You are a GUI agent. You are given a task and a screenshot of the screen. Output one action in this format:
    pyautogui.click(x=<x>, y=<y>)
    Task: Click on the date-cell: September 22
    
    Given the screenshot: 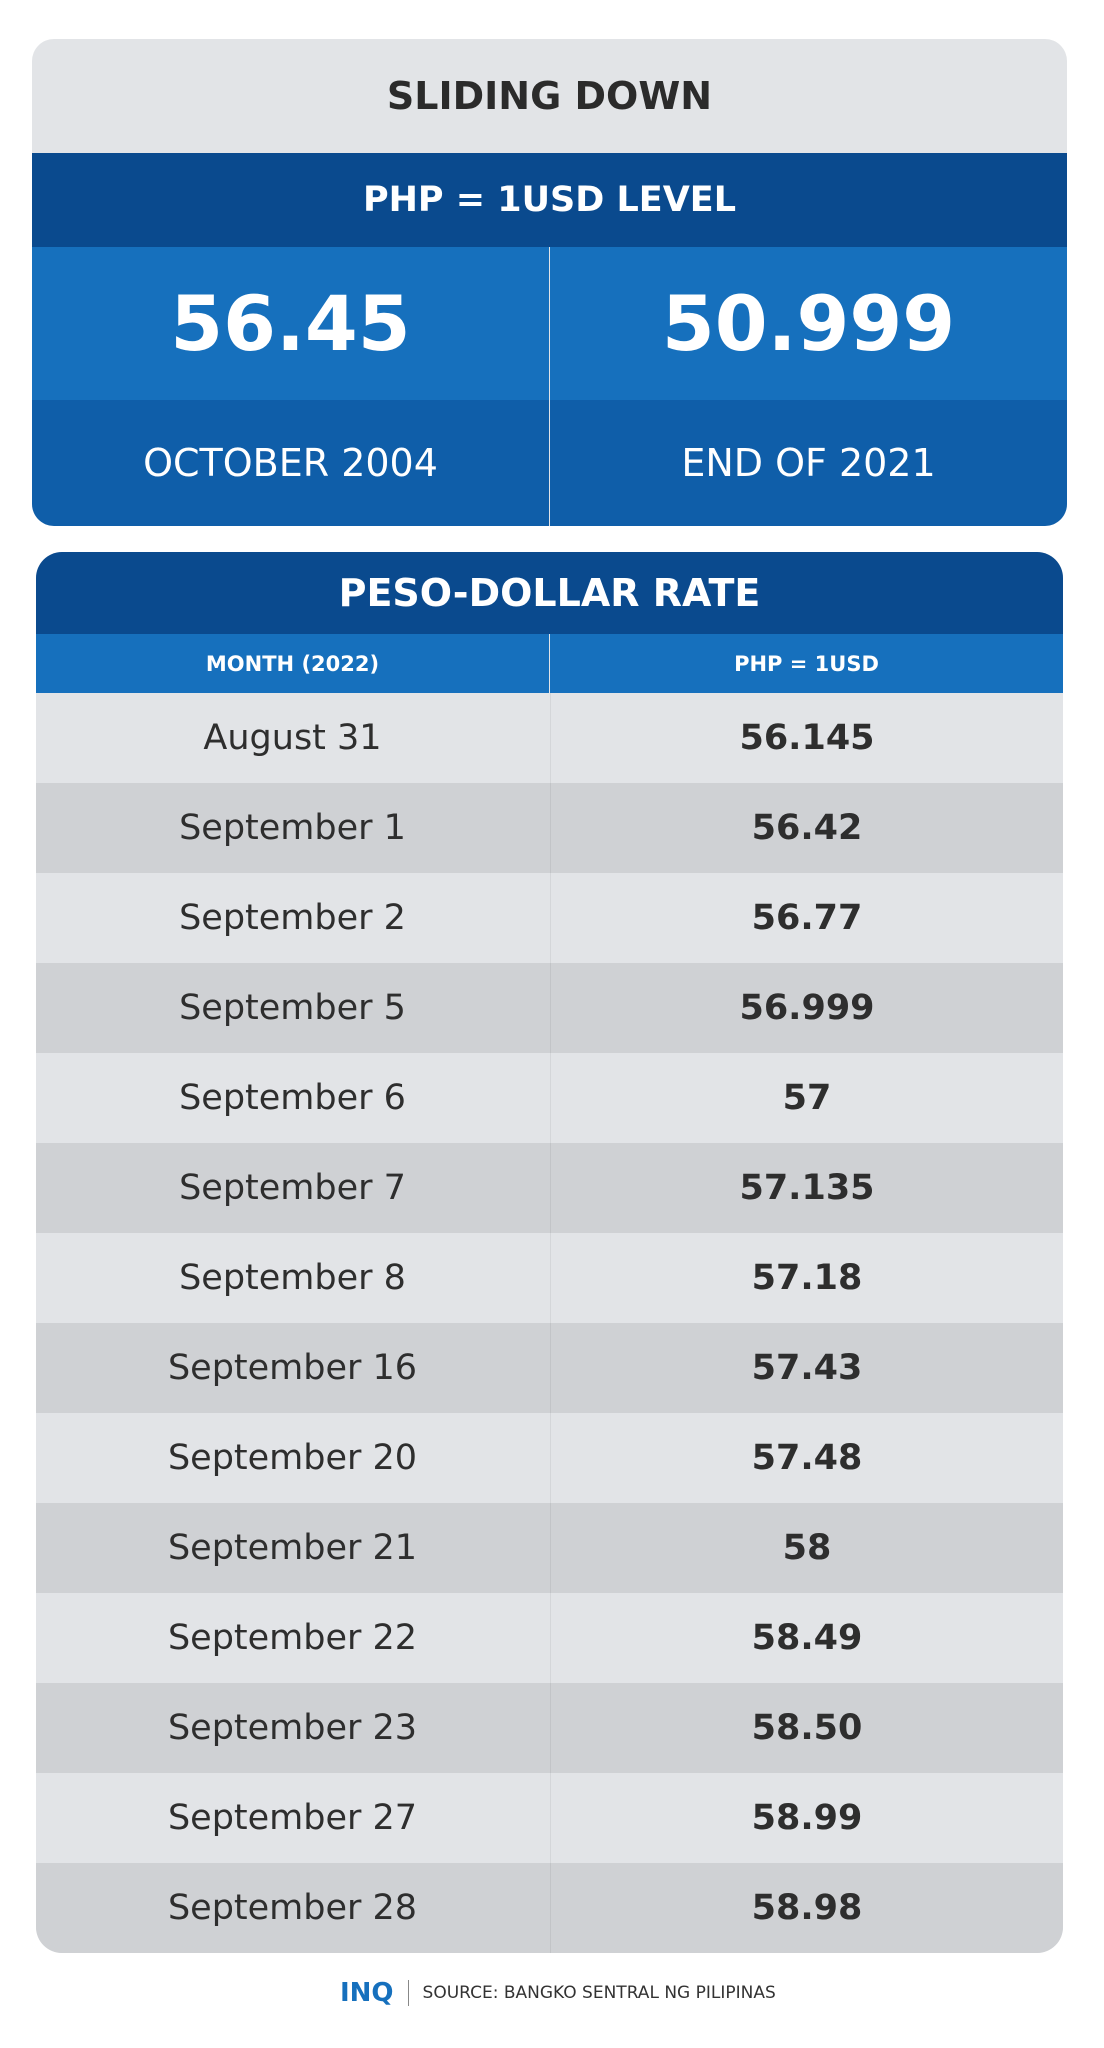 What is the action you would take?
    pyautogui.click(x=292, y=1638)
    